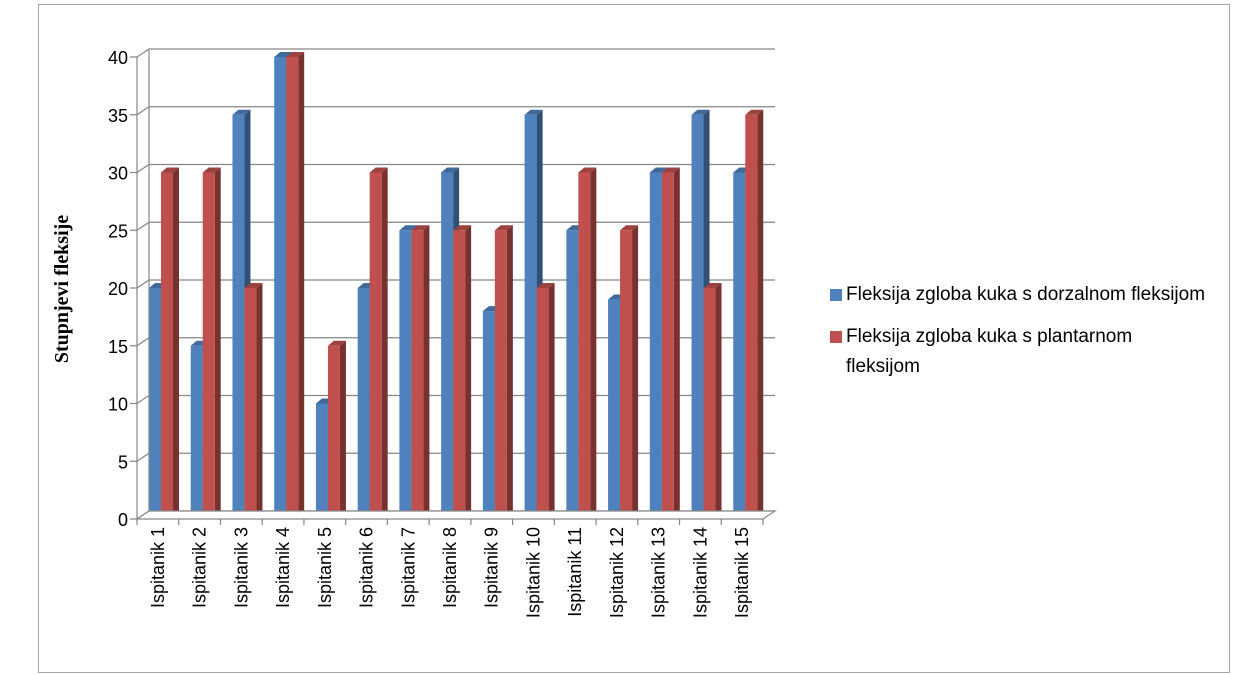 The height and width of the screenshot is (675, 1234). I want to click on y-tick-label: 15, so click(118, 347).